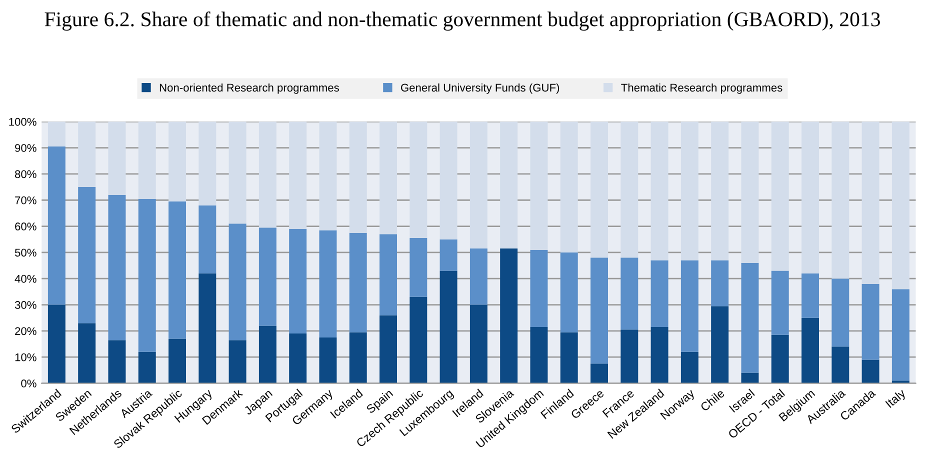 The height and width of the screenshot is (459, 925). I want to click on y-tick-label: 0%, so click(28, 384).